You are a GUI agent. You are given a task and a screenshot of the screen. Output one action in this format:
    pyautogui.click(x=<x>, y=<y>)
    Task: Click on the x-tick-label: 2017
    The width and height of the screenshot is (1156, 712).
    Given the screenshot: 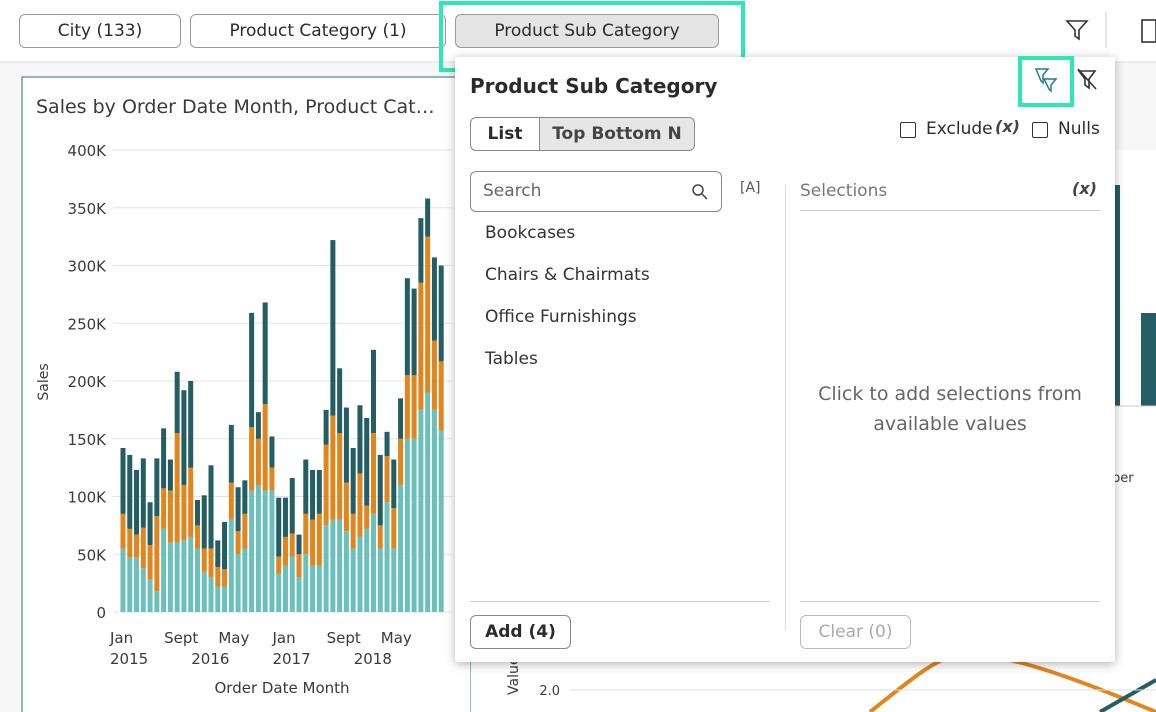 What is the action you would take?
    pyautogui.click(x=291, y=659)
    